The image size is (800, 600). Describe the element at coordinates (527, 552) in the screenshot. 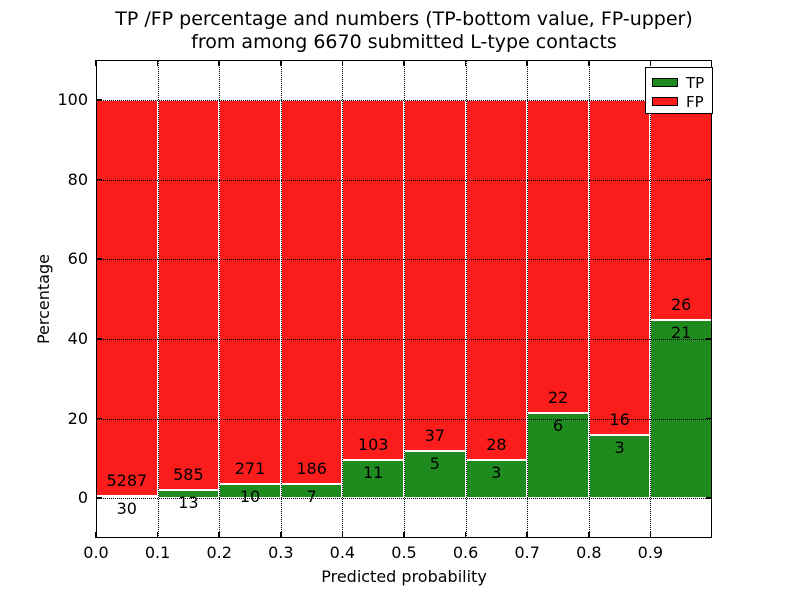

I see `x-tick-label: 0.7` at that location.